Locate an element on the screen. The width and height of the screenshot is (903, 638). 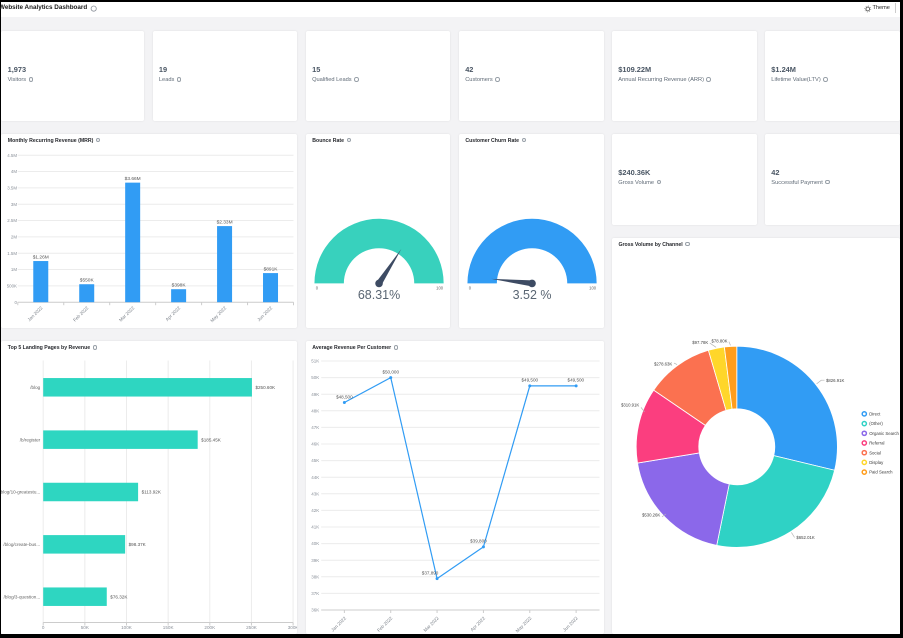
svg-text: $398K is located at coordinates (179, 285).